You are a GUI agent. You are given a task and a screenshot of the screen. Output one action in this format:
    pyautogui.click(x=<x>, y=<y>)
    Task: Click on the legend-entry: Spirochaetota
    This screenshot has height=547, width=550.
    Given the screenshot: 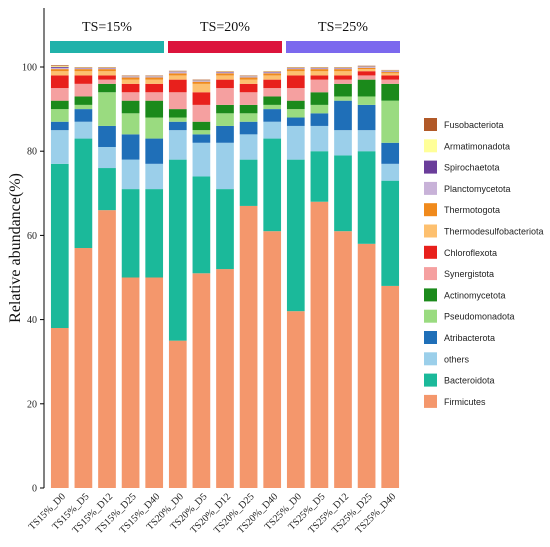 What is the action you would take?
    pyautogui.click(x=472, y=168)
    